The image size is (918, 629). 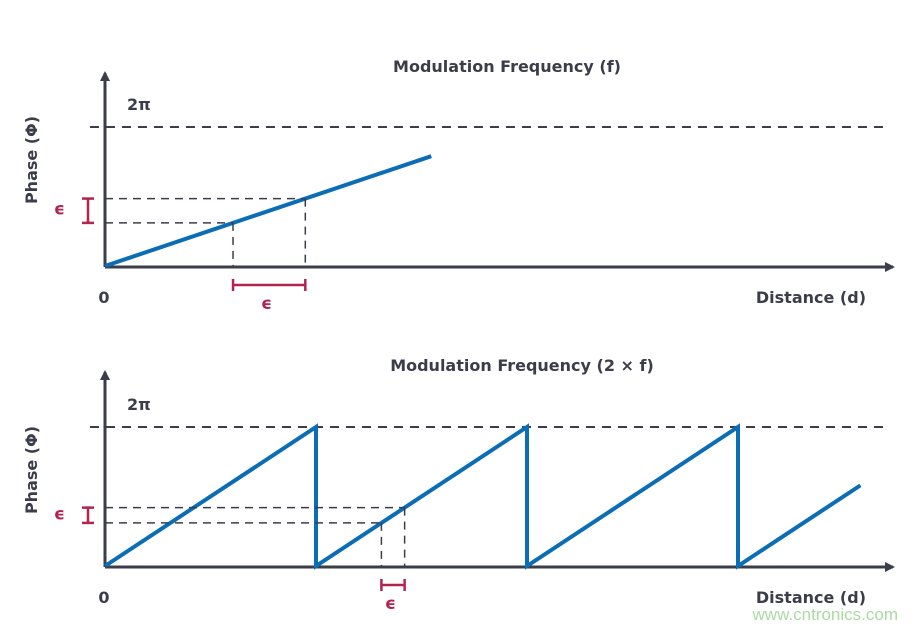 What do you see at coordinates (522, 365) in the screenshot?
I see `chart-title: Modulation Frequency (2 × f)` at bounding box center [522, 365].